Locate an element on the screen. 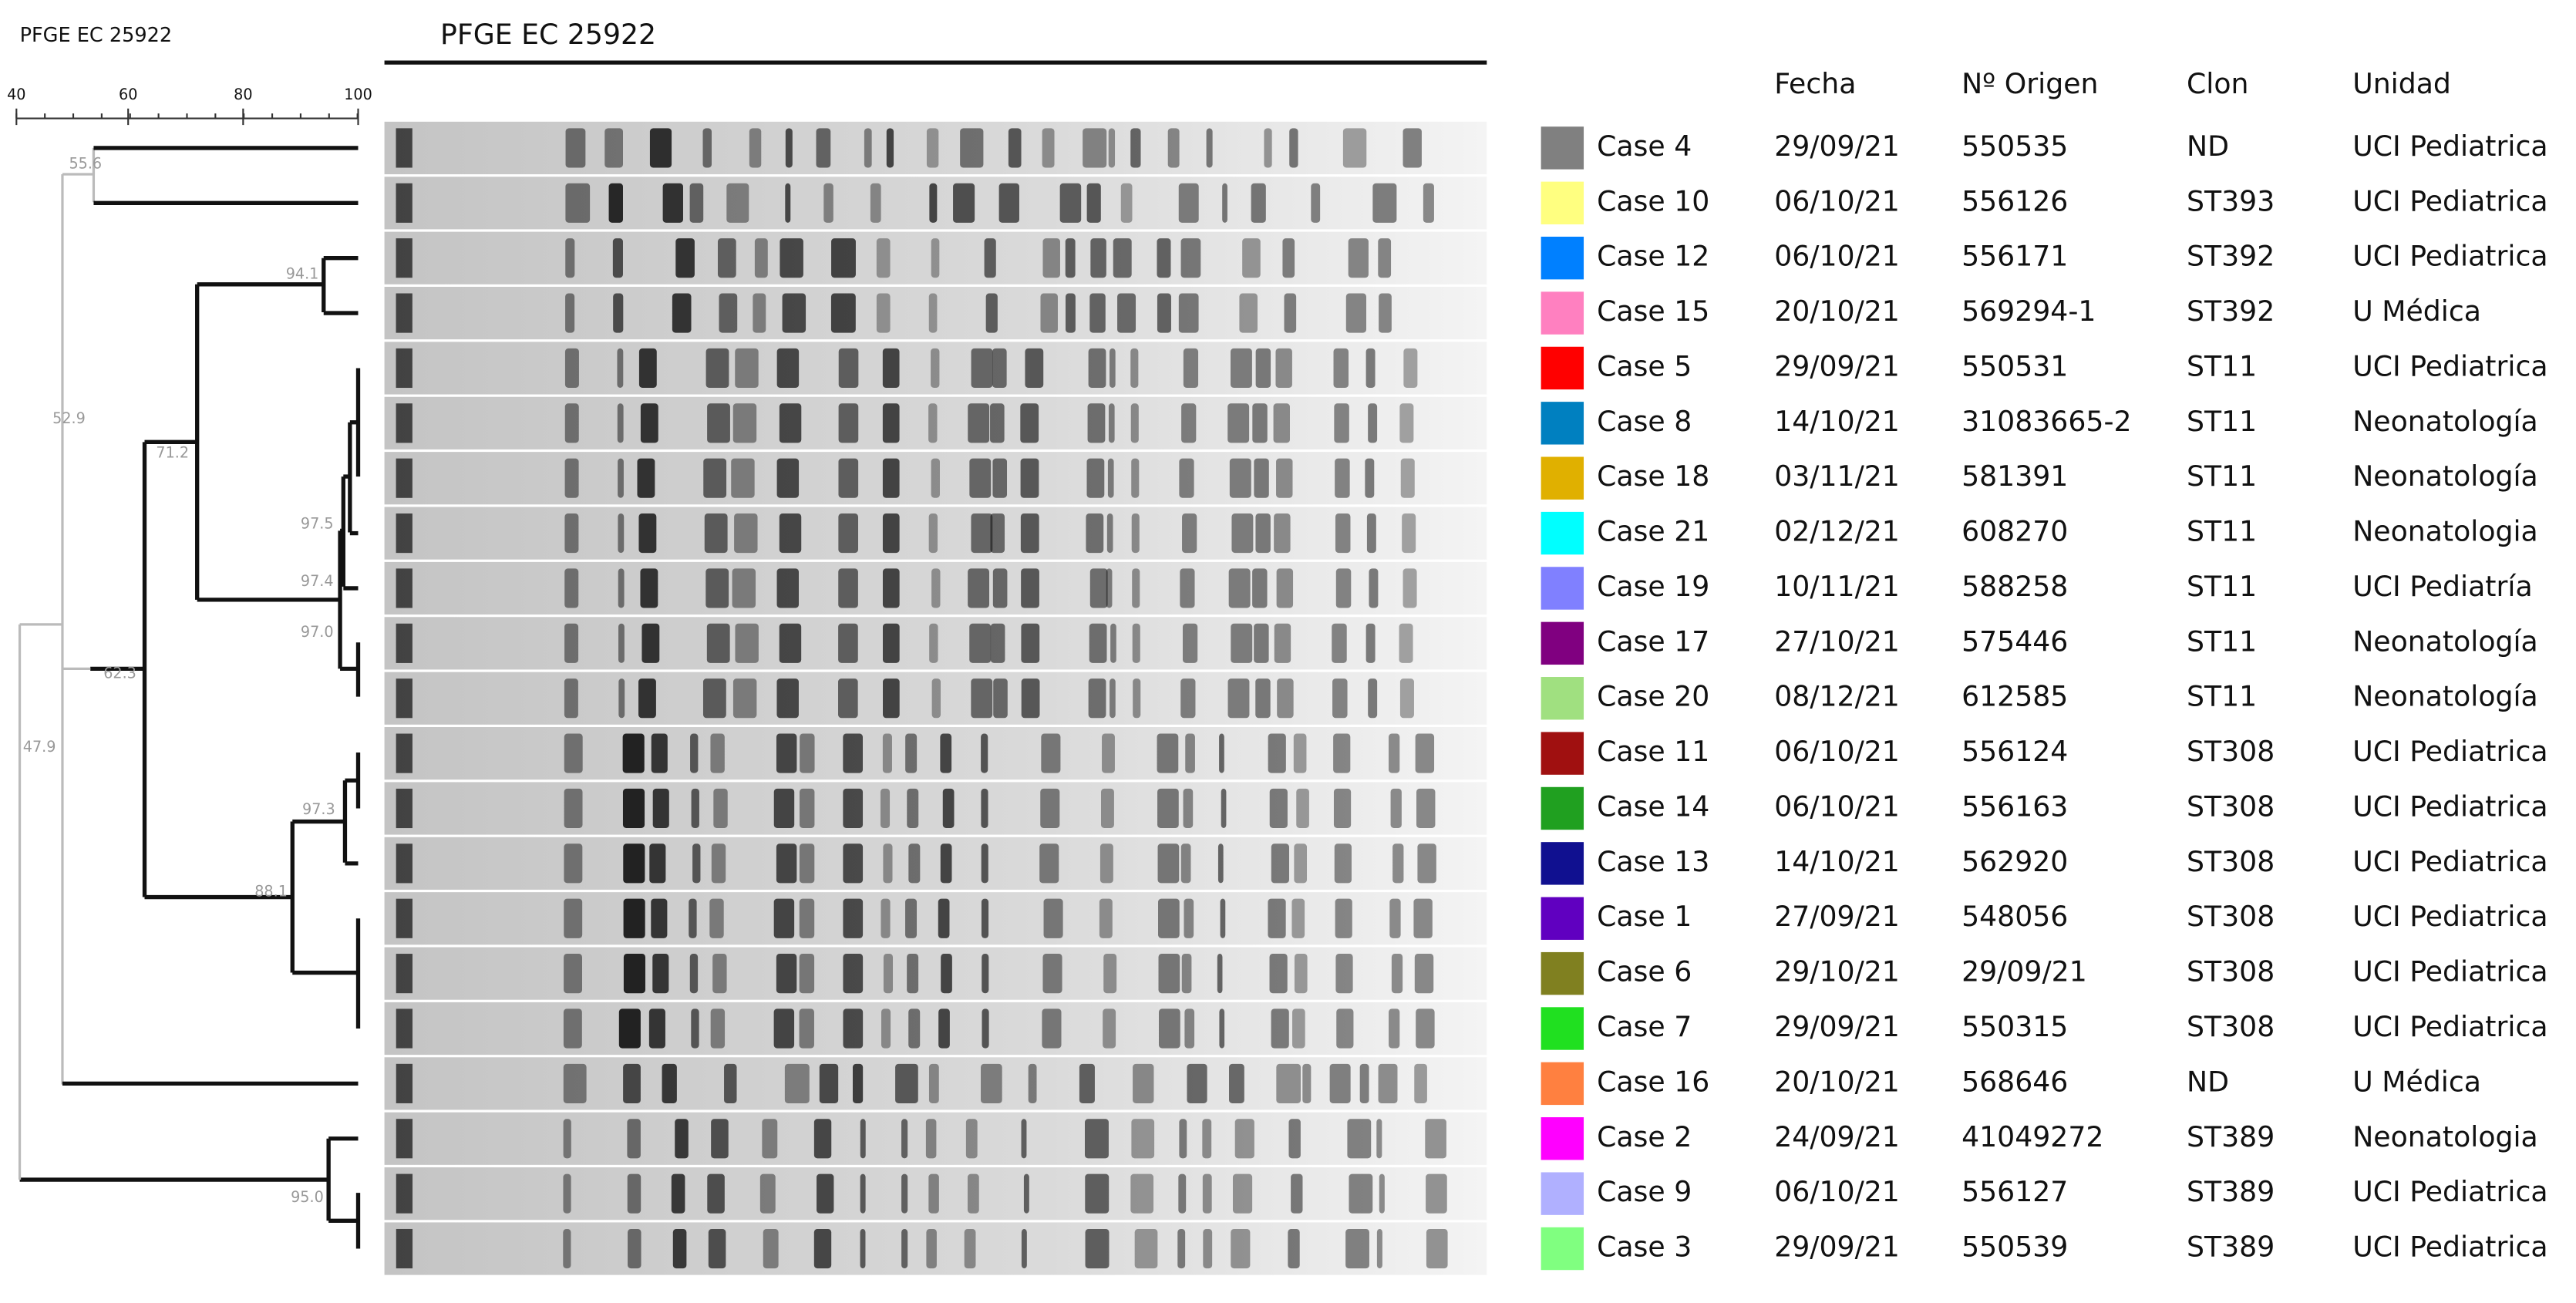 This screenshot has width=2576, height=1303. column-header: Unidad is located at coordinates (2402, 83).